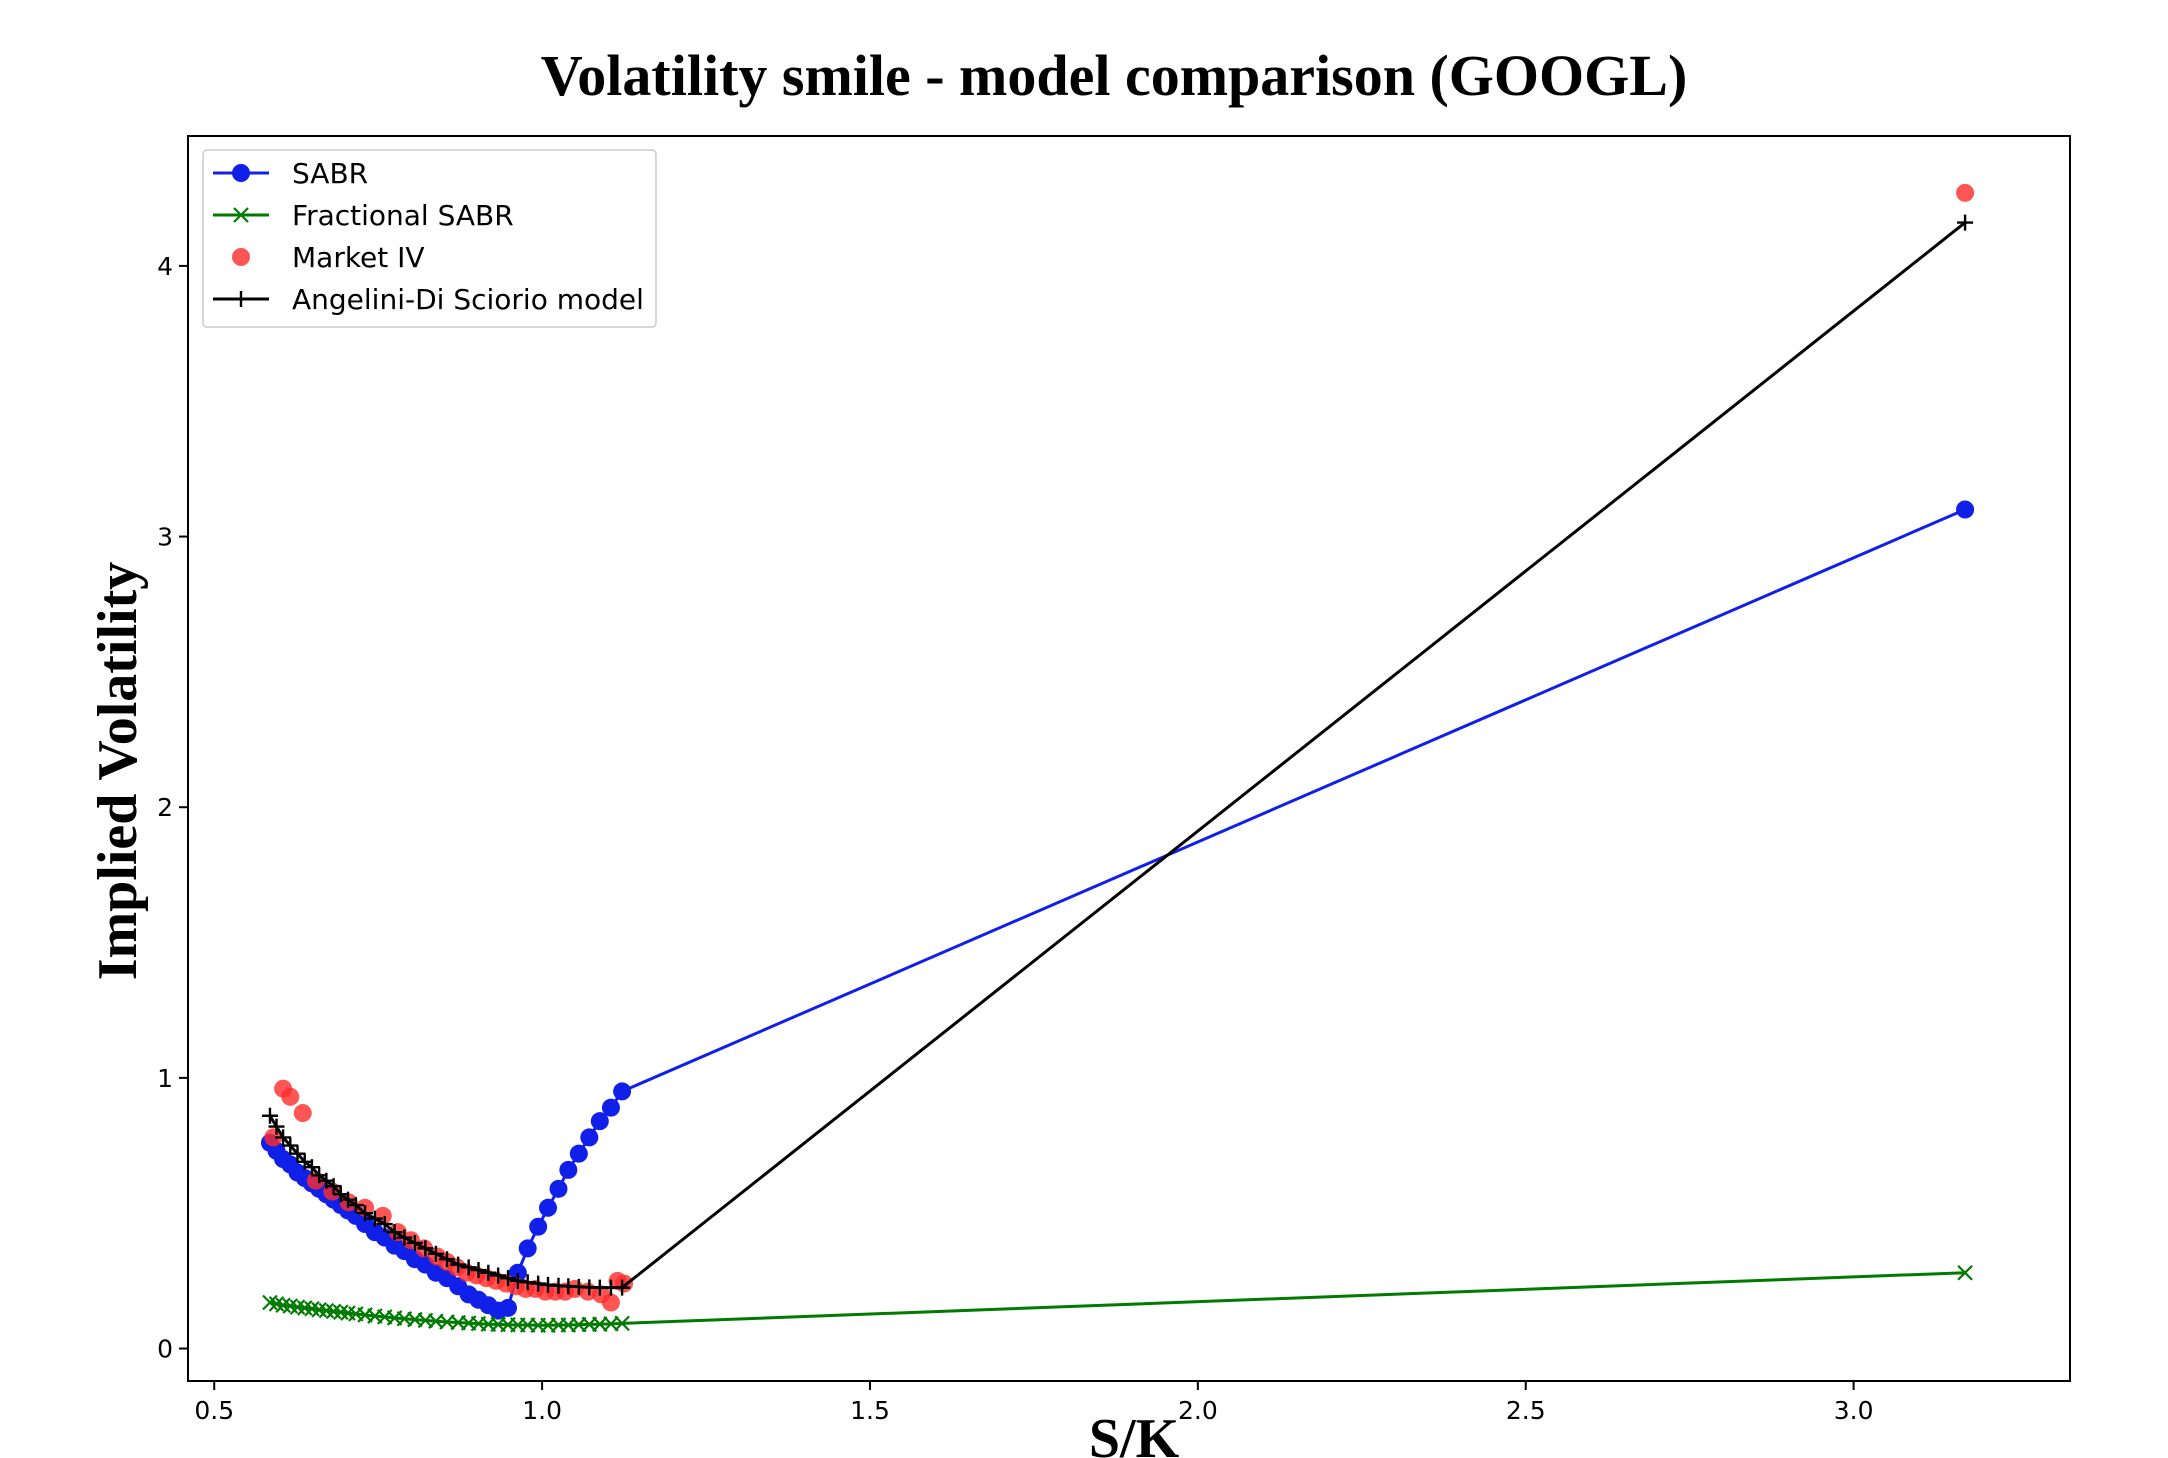 The image size is (2168, 1458). I want to click on y-tick-label: 4, so click(165, 266).